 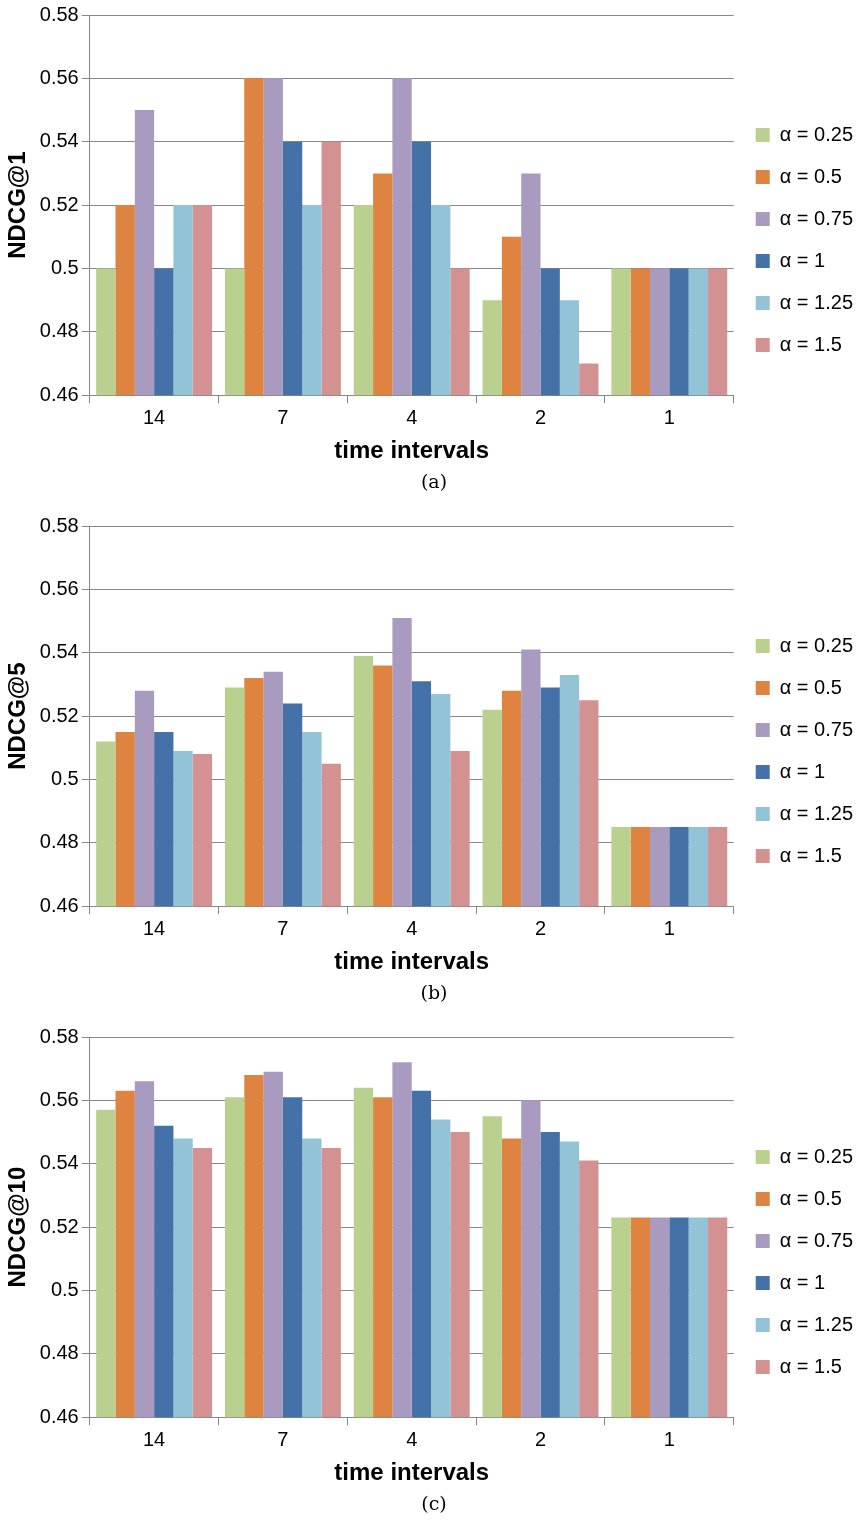 What do you see at coordinates (17, 205) in the screenshot?
I see `y-axis-title: NDCG@1` at bounding box center [17, 205].